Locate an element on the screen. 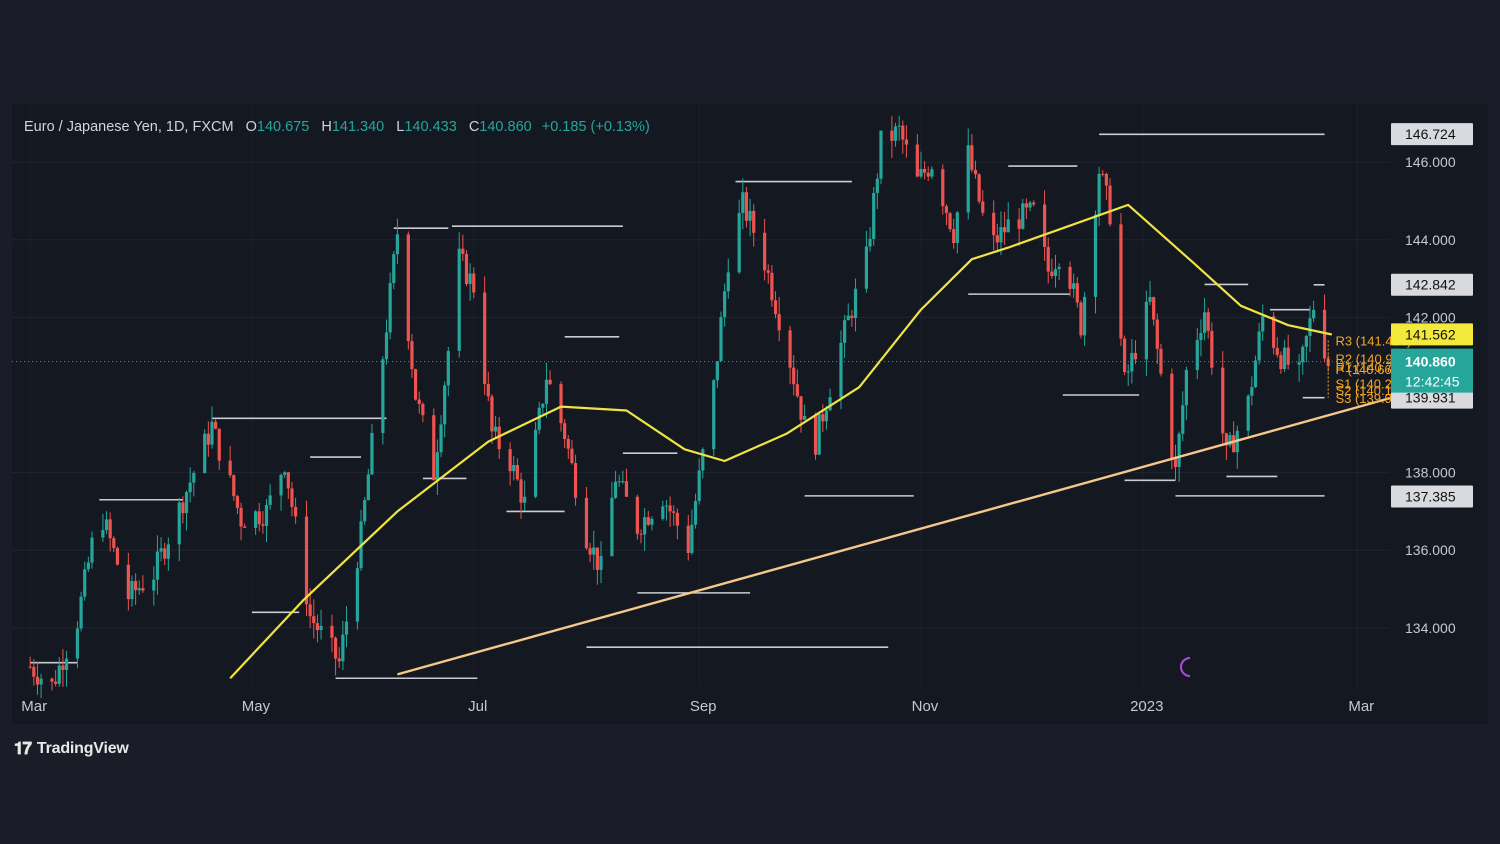 The height and width of the screenshot is (844, 1500). x-tick-label: Jul is located at coordinates (477, 706).